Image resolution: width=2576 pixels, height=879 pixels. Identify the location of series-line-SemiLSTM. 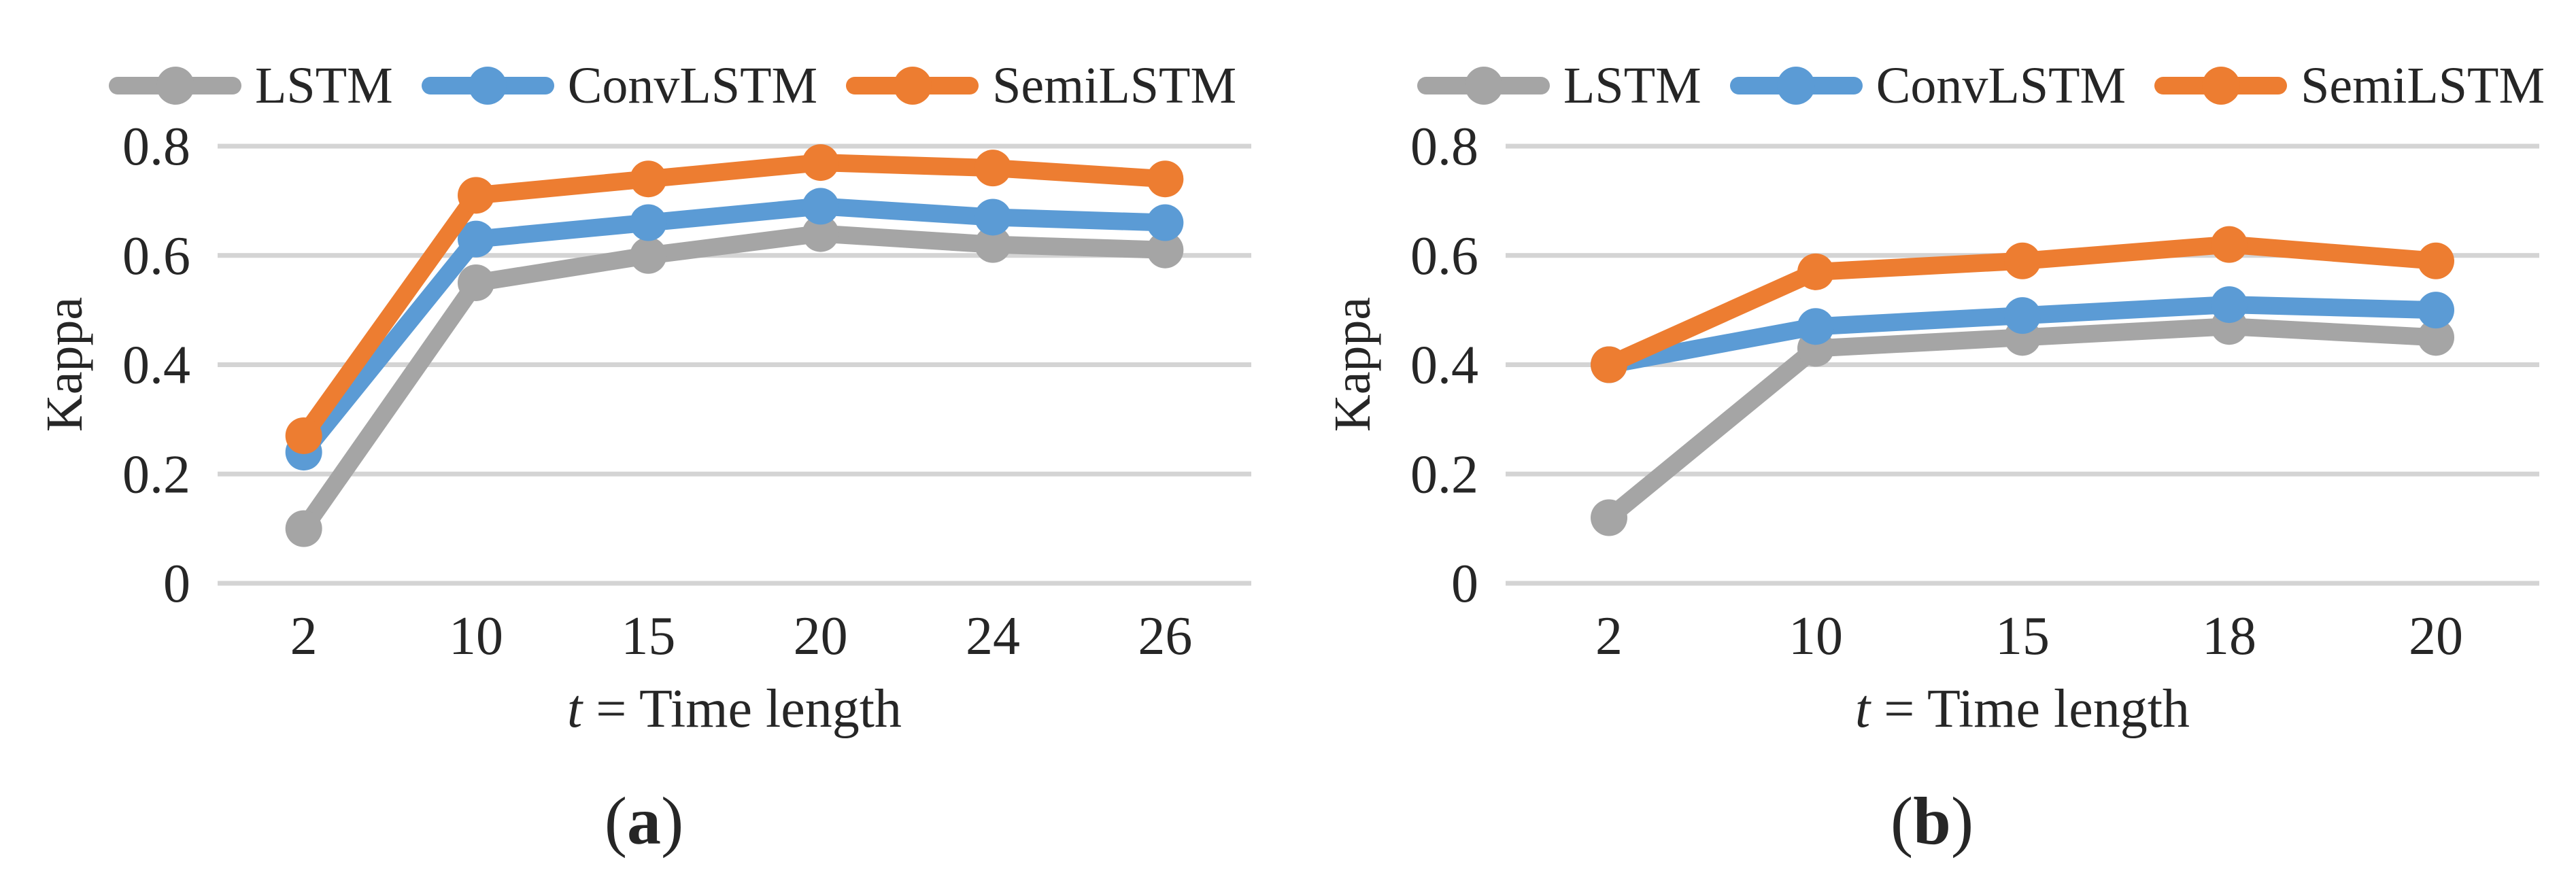
(734, 299).